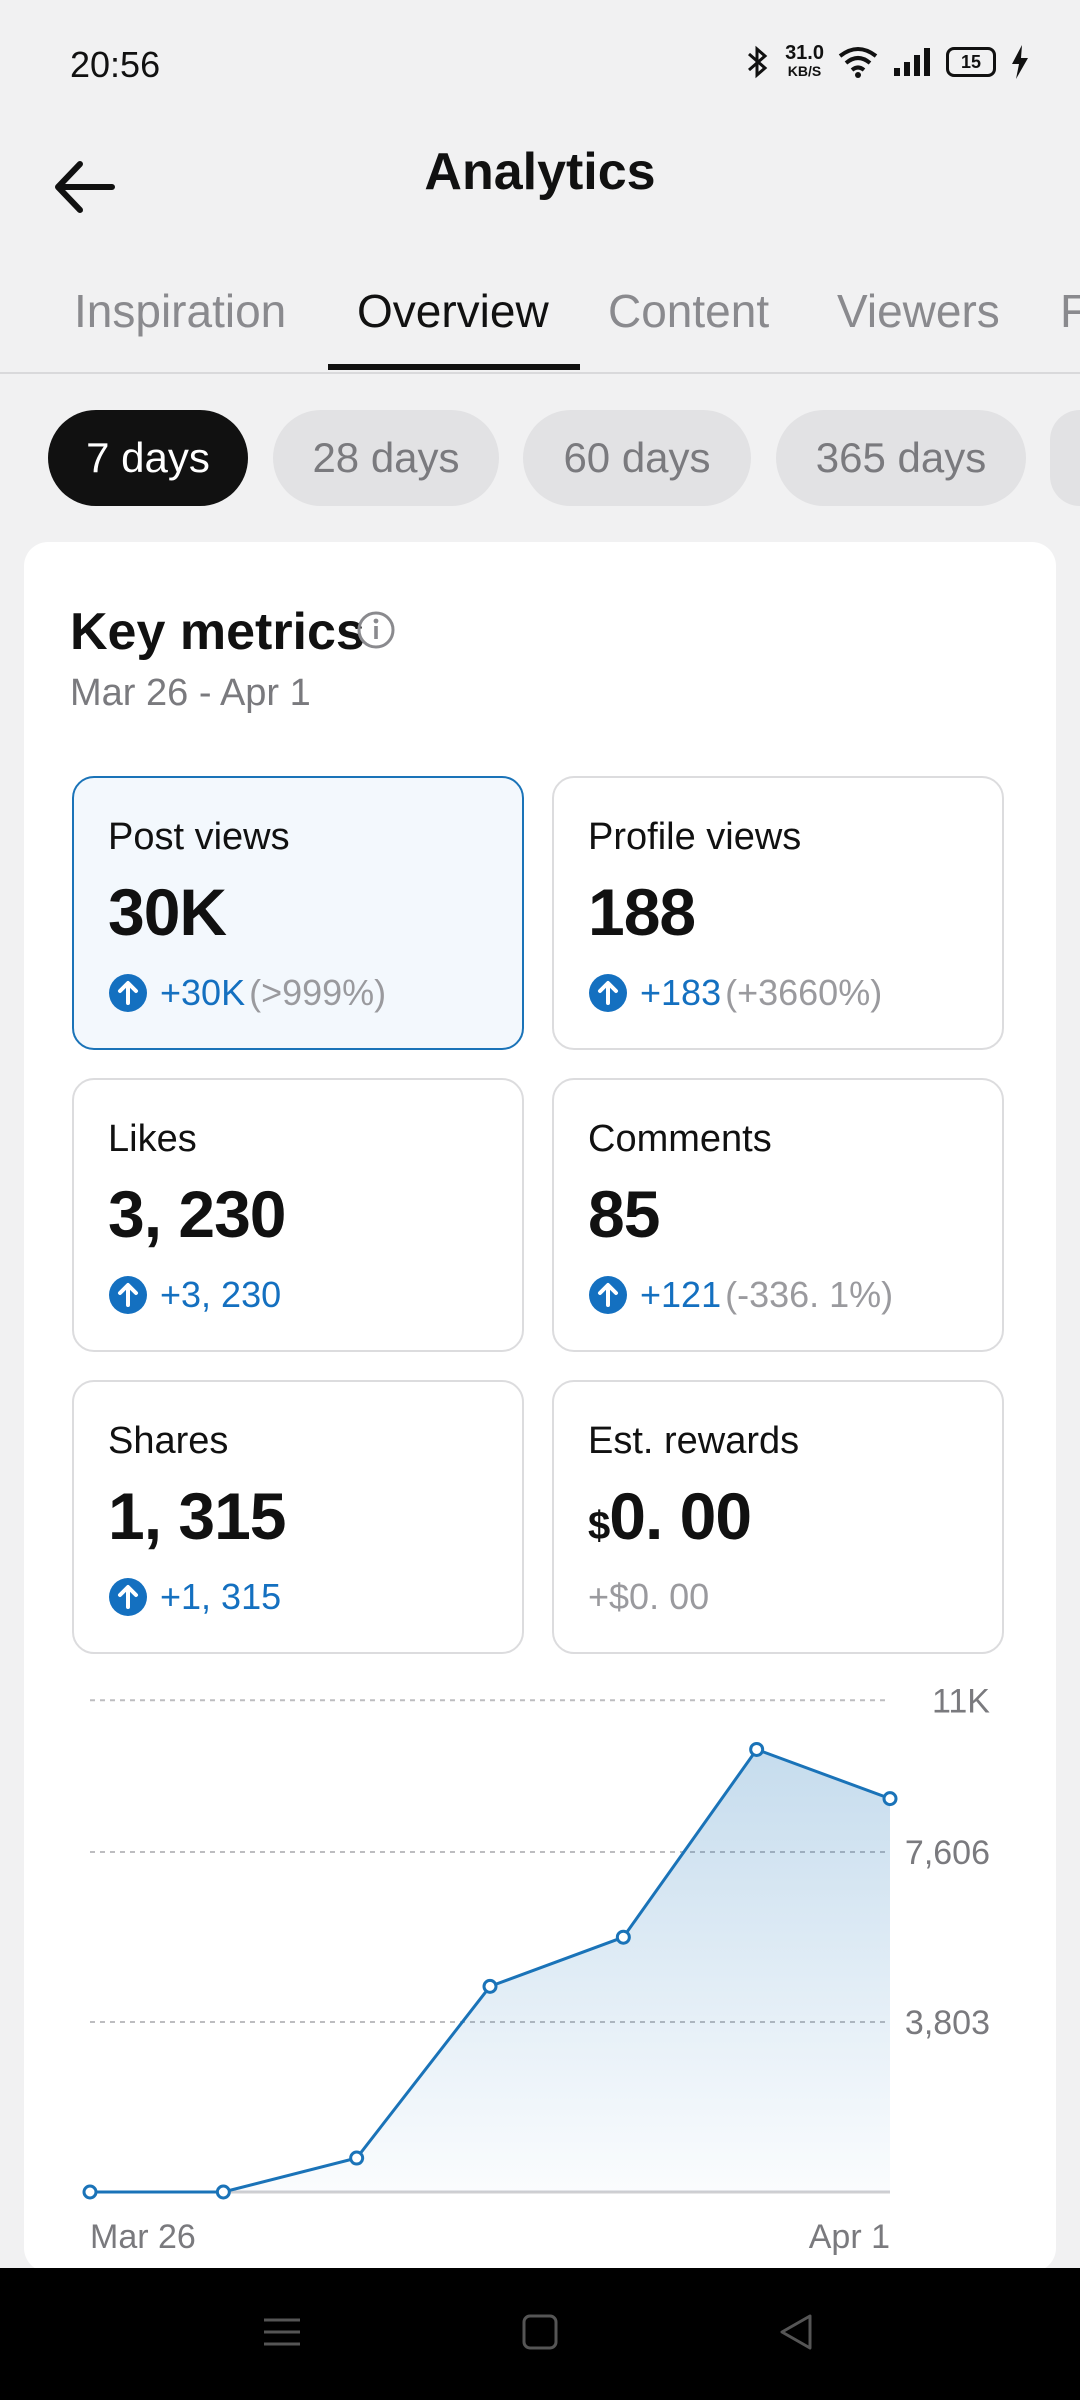 The image size is (1080, 2400). I want to click on metric-delta-value: +183, so click(681, 992).